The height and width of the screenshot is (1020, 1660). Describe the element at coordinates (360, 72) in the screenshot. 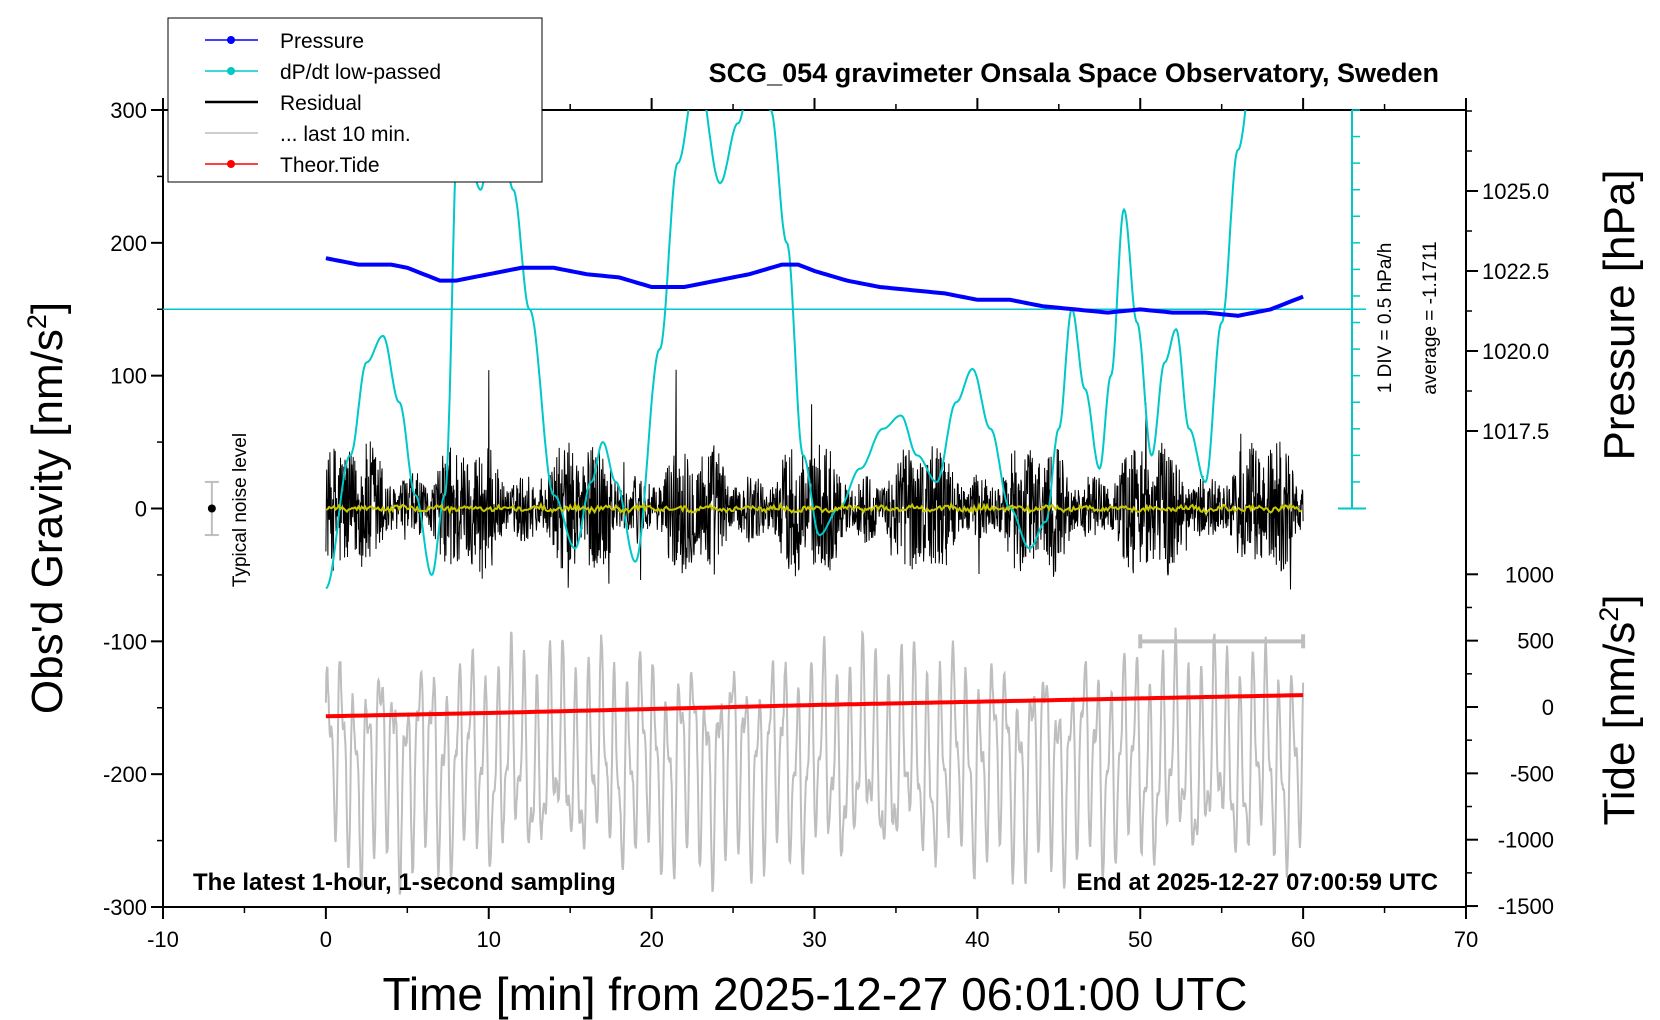

I see `legend-label: dP/dt low-passed` at that location.